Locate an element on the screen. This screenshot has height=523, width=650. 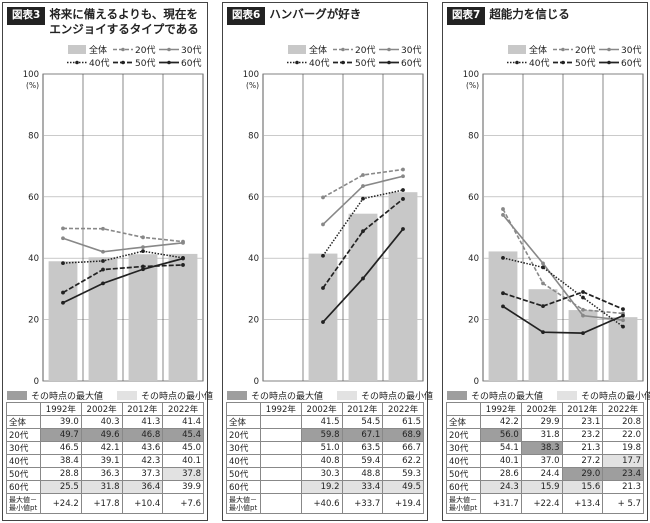
legend-item-age20: 20代 is located at coordinates (354, 49).